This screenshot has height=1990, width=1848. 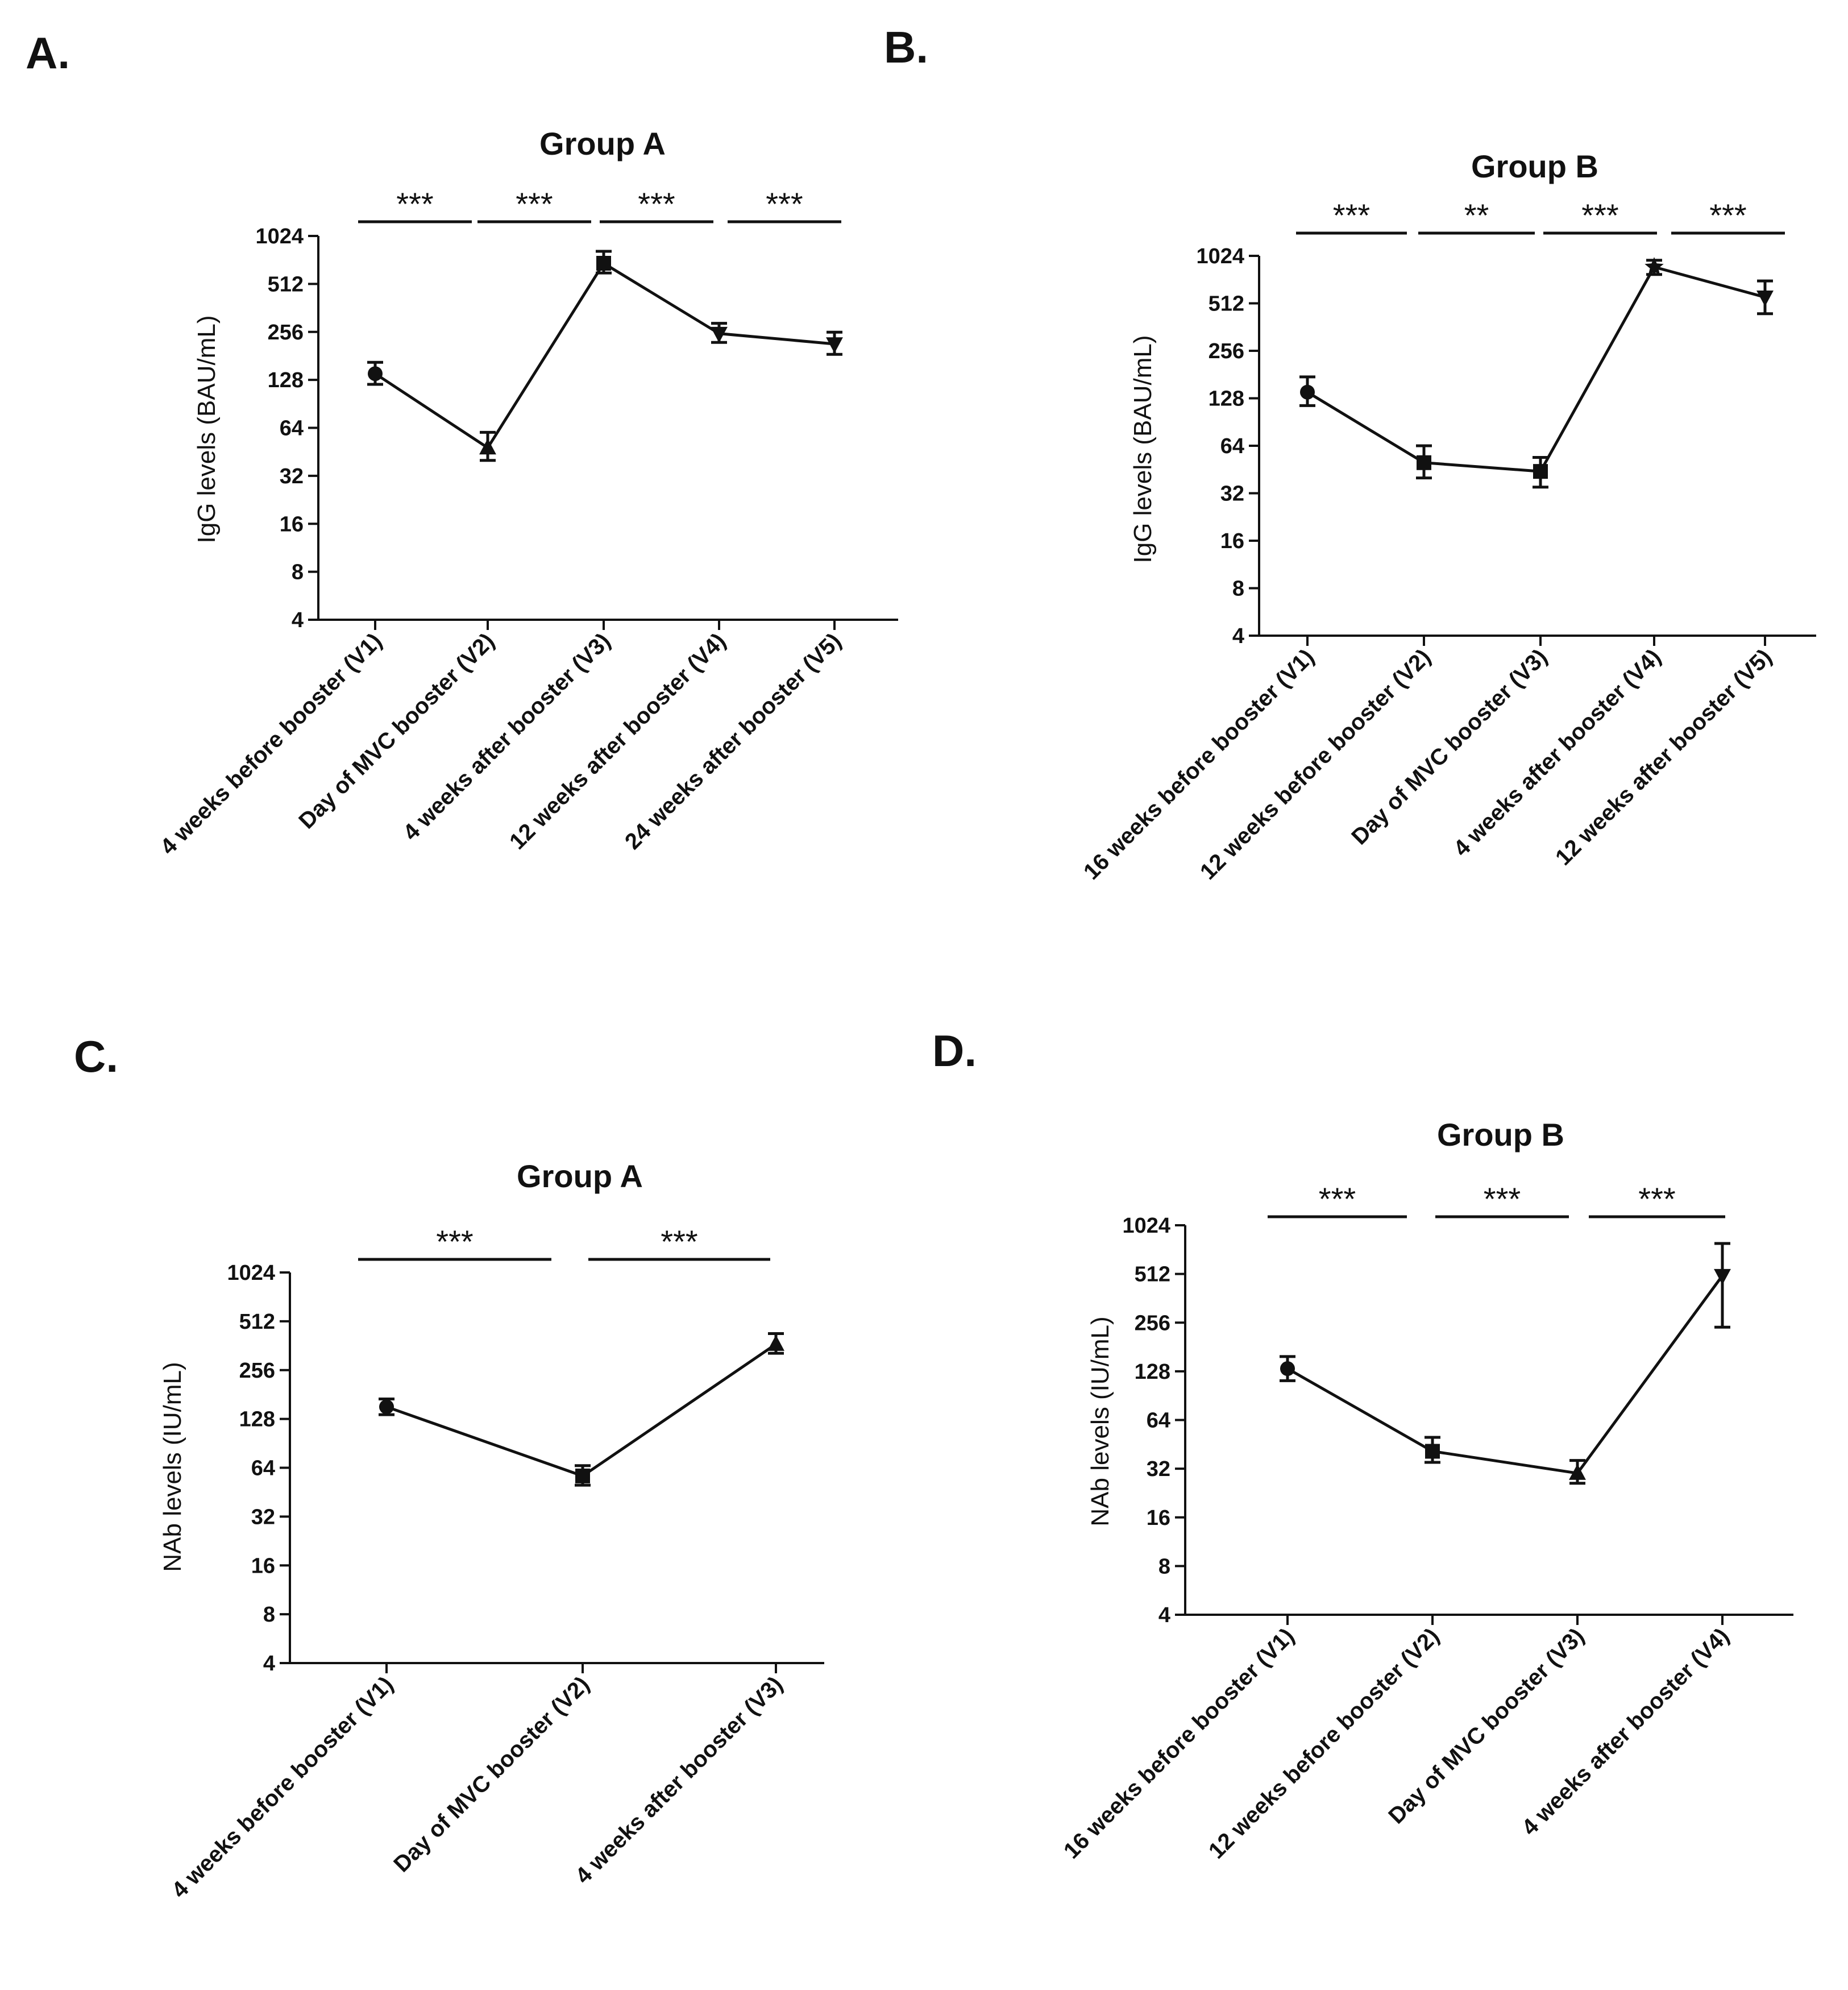 What do you see at coordinates (906, 47) in the screenshot?
I see `panel-letter-b: B.` at bounding box center [906, 47].